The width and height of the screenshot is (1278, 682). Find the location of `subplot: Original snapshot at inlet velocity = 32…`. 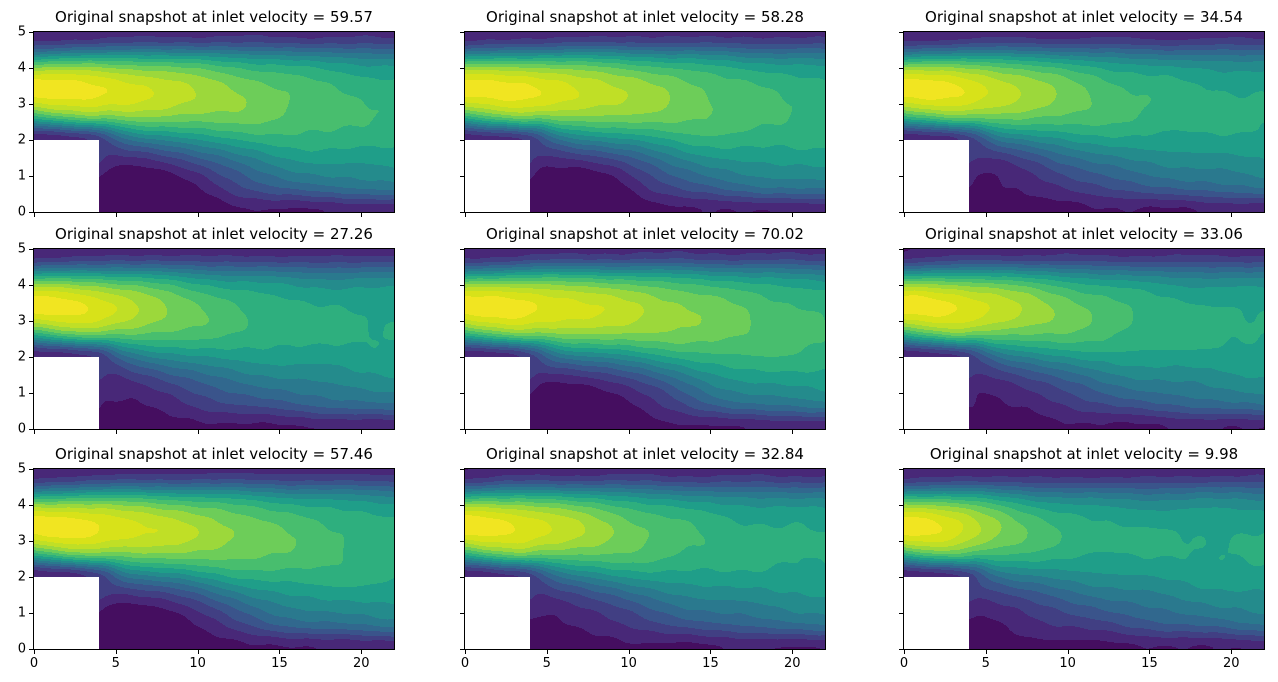

subplot: Original snapshot at inlet velocity = 32… is located at coordinates (643, 557).